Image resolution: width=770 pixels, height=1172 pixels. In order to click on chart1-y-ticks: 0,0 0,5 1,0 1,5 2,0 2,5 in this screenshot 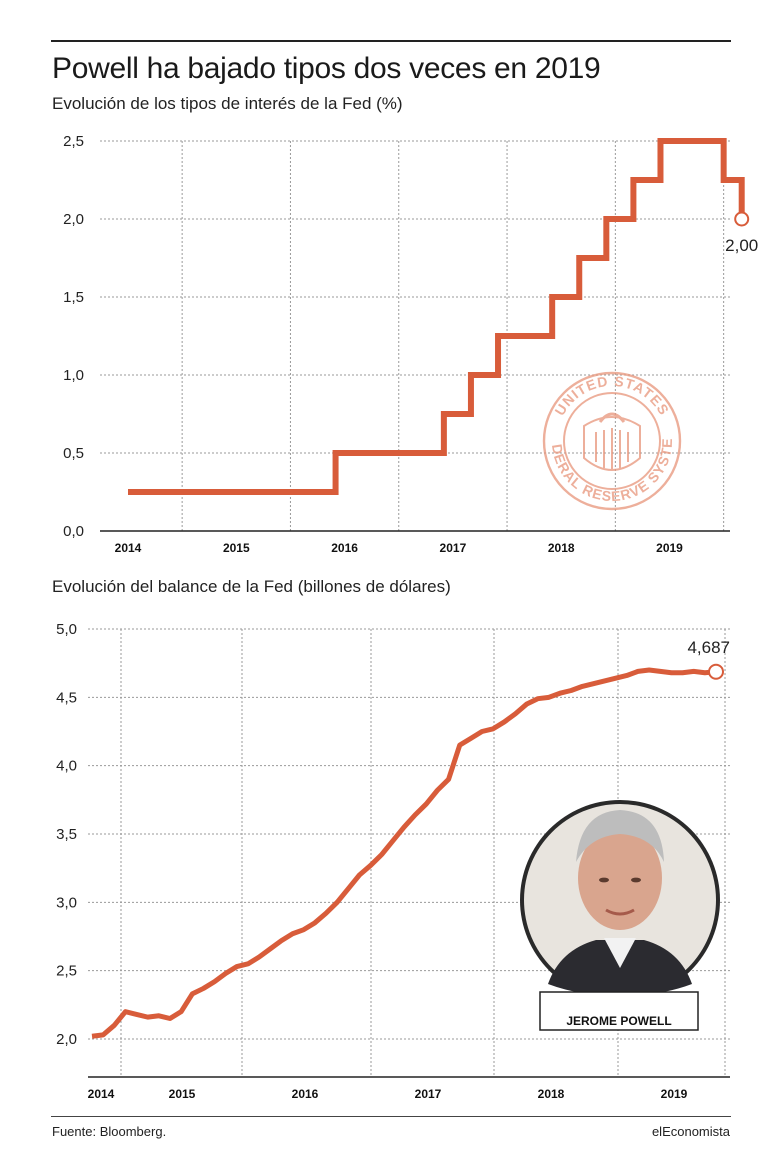, I will do `click(73, 336)`.